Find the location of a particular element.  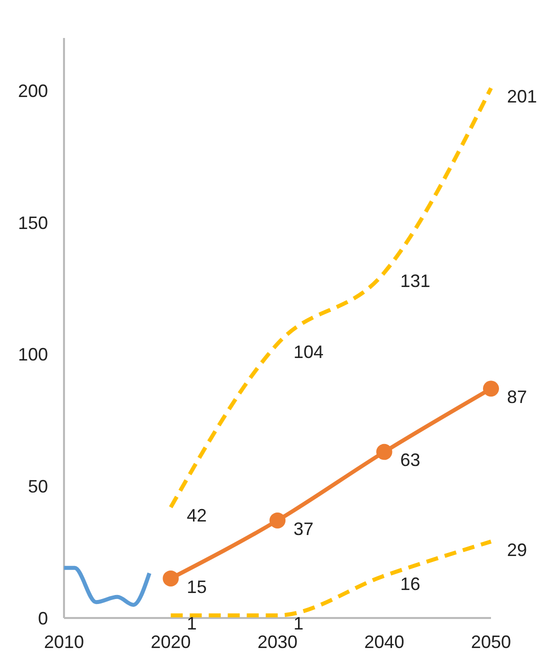

data-label: 15 is located at coordinates (196, 586).